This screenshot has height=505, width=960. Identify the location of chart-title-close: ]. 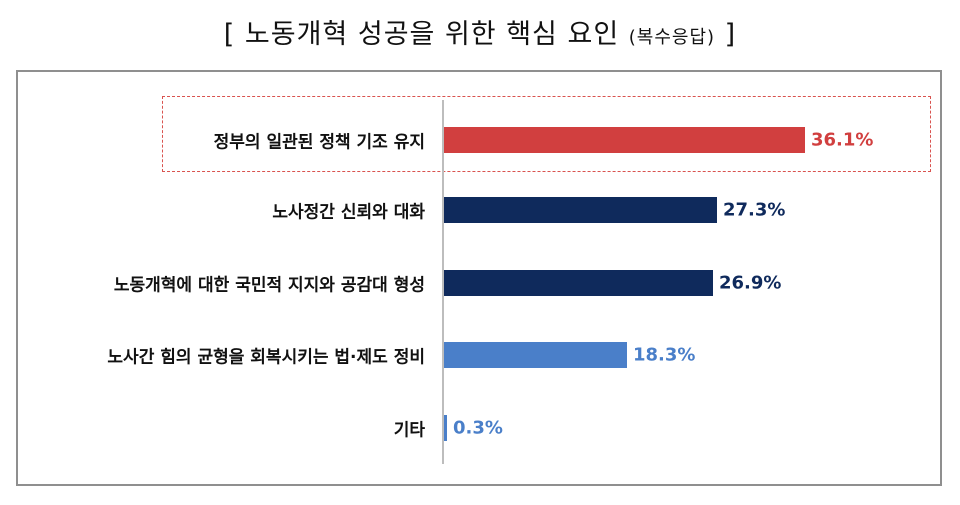
(730, 34).